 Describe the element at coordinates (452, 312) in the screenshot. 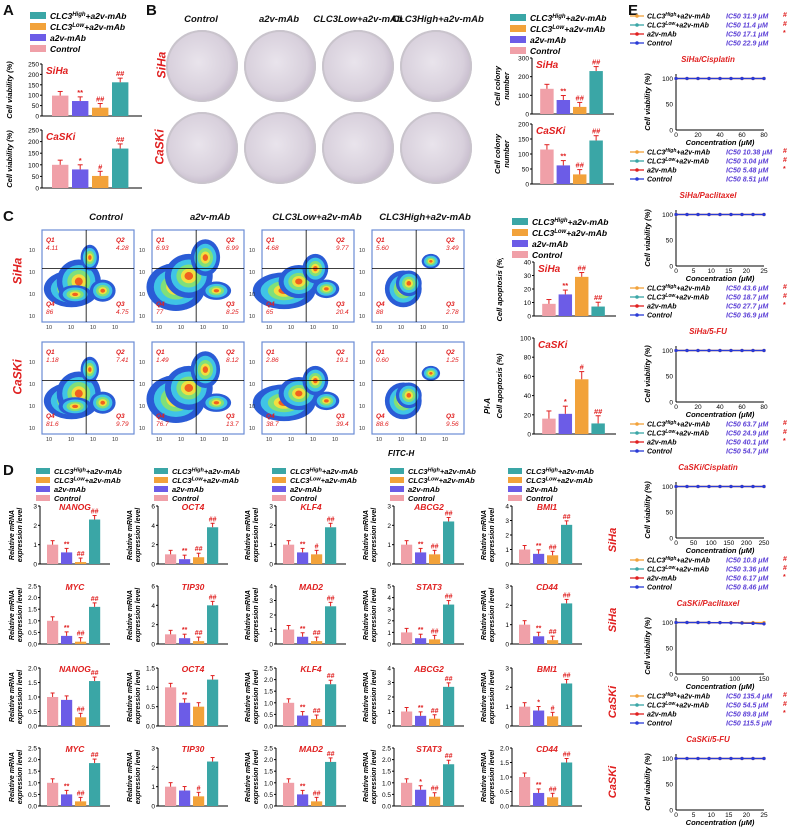

I see `flow-quadrant-value: 2.78` at that location.